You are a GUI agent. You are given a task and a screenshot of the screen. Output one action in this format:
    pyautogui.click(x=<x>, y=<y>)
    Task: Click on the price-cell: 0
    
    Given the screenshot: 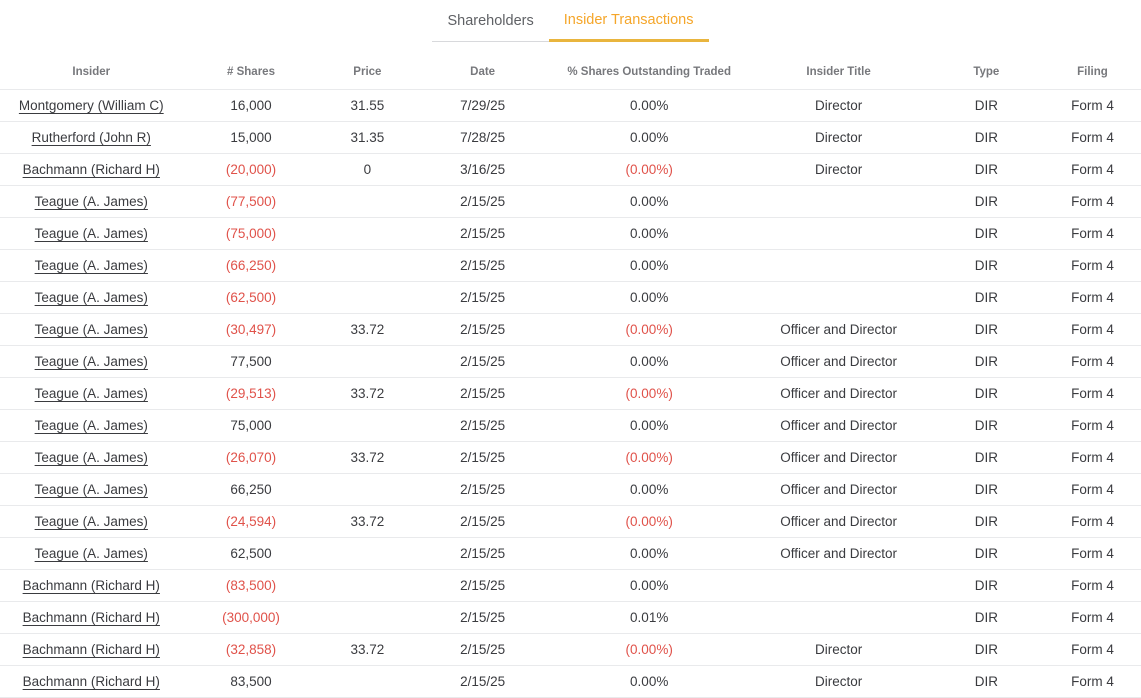 What is the action you would take?
    pyautogui.click(x=367, y=169)
    